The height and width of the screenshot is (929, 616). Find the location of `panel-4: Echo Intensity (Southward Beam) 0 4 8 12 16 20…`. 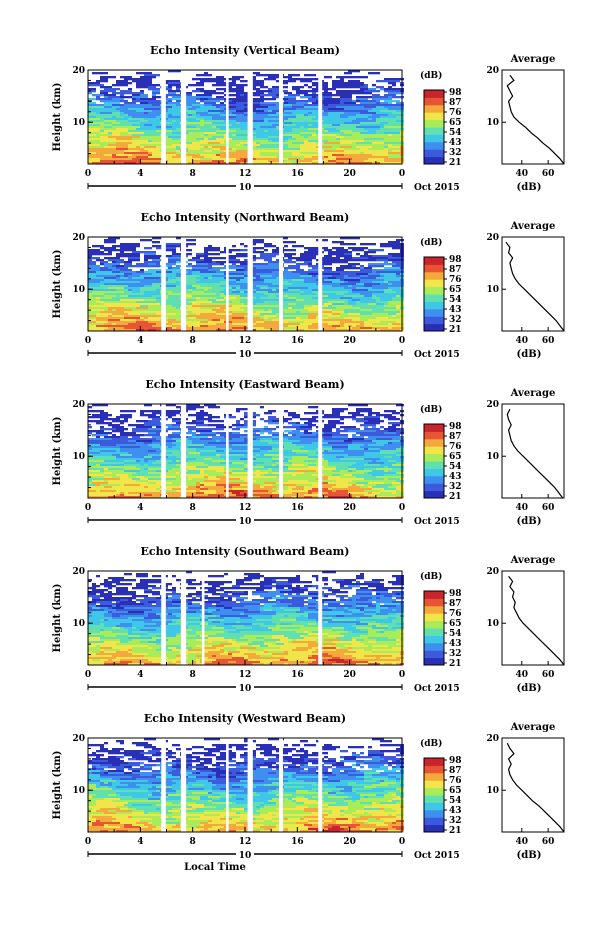

panel-4: Echo Intensity (Southward Beam) 0 4 8 12 16 20… is located at coordinates (308, 619).